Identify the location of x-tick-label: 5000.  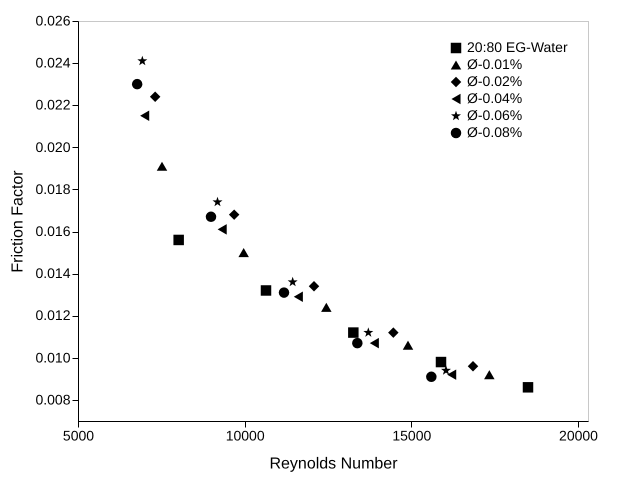
(78, 436).